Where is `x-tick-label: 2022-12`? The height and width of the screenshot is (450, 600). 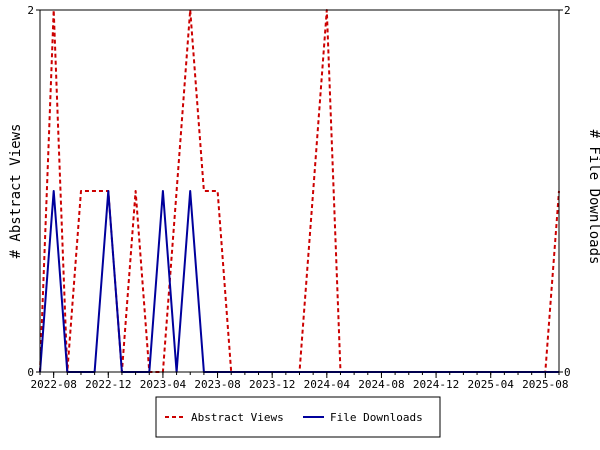 x-tick-label: 2022-12 is located at coordinates (108, 384).